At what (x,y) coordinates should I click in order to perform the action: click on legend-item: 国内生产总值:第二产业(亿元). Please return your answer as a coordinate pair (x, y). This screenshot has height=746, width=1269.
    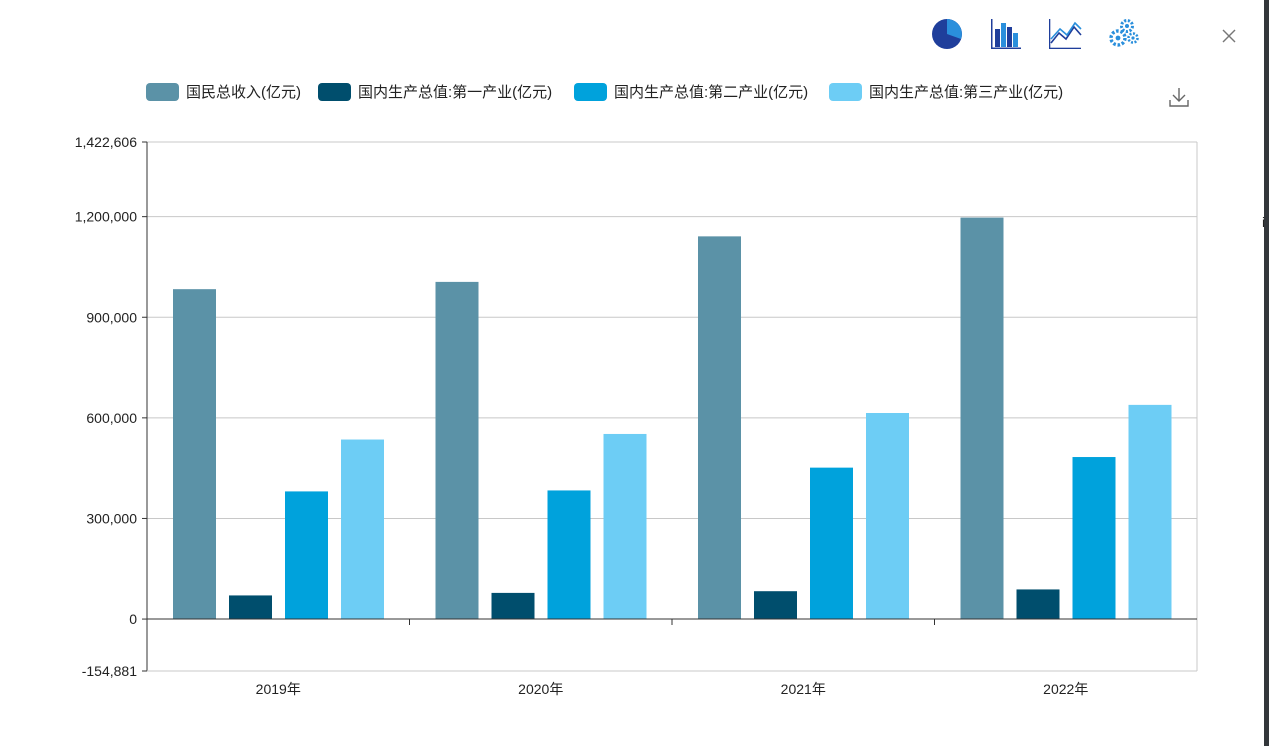
    Looking at the image, I should click on (691, 92).